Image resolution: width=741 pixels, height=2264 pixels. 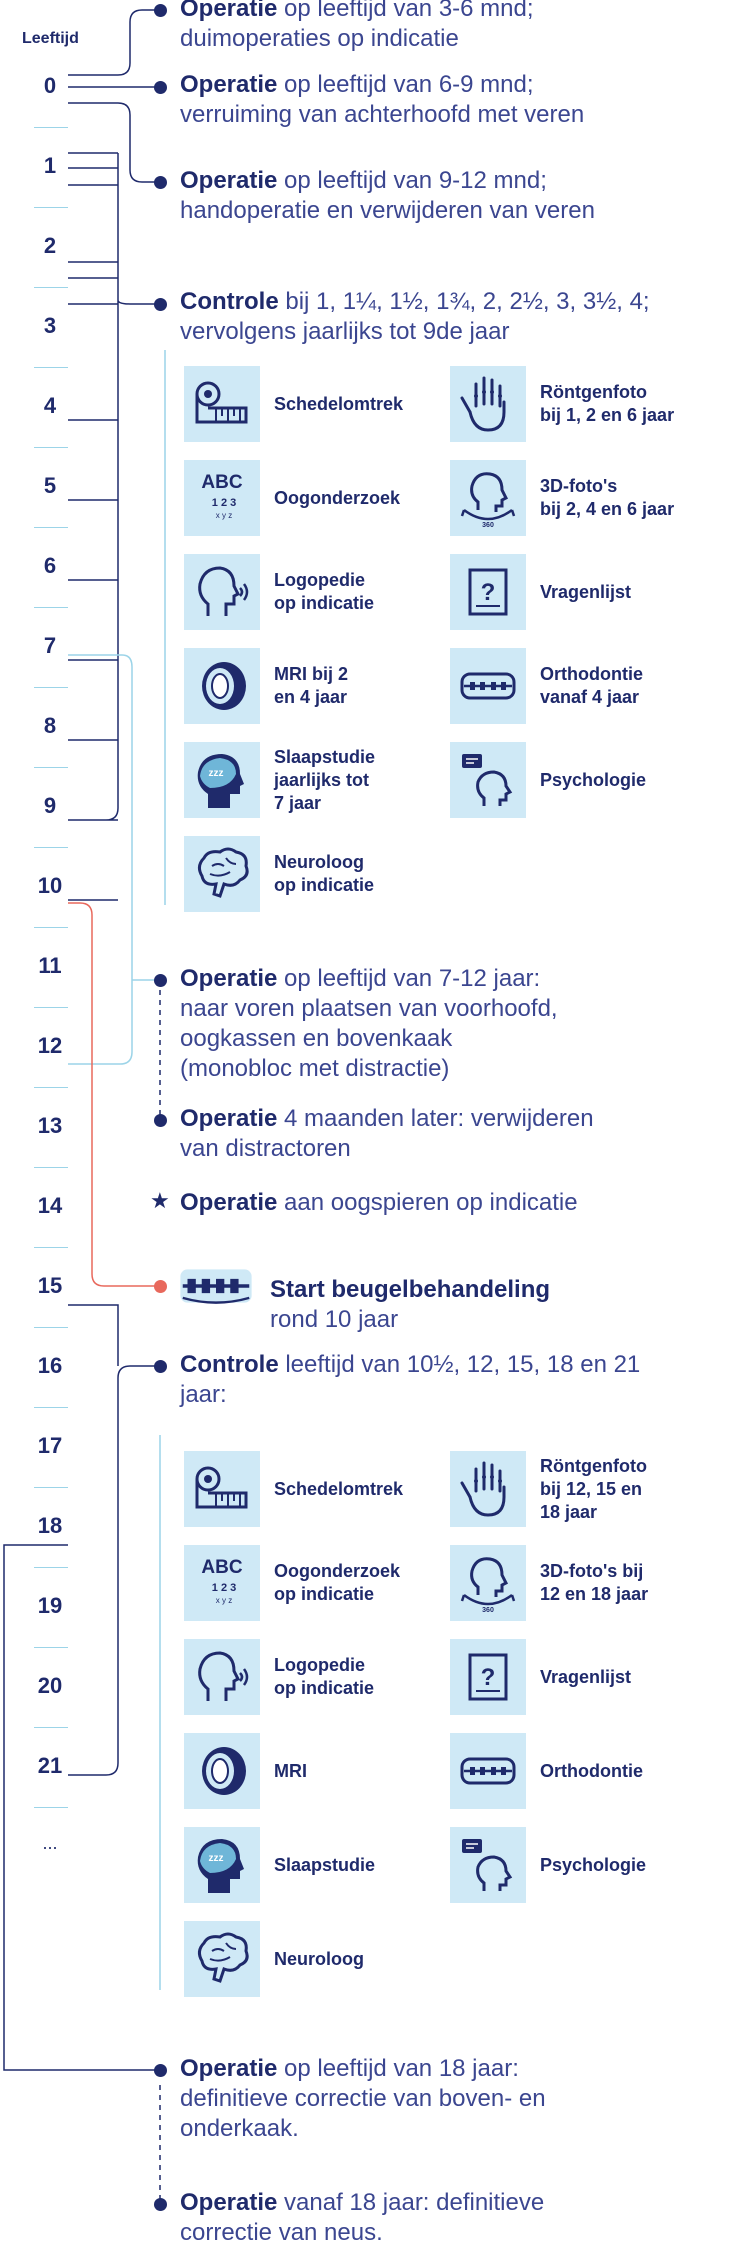 I want to click on item-label: Orthodontie vanaf 4 jaar, so click(x=591, y=686).